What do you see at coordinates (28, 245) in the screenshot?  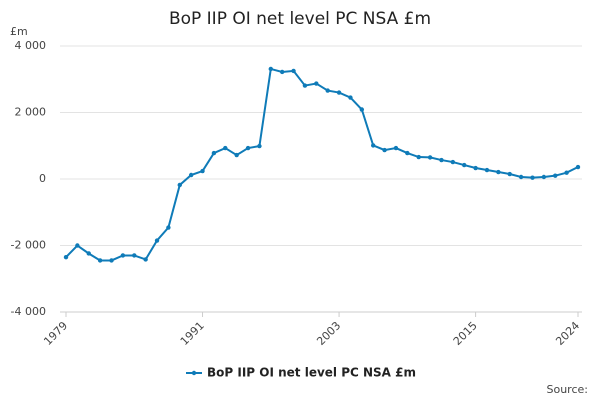 I see `y-tick-label: -2 000` at bounding box center [28, 245].